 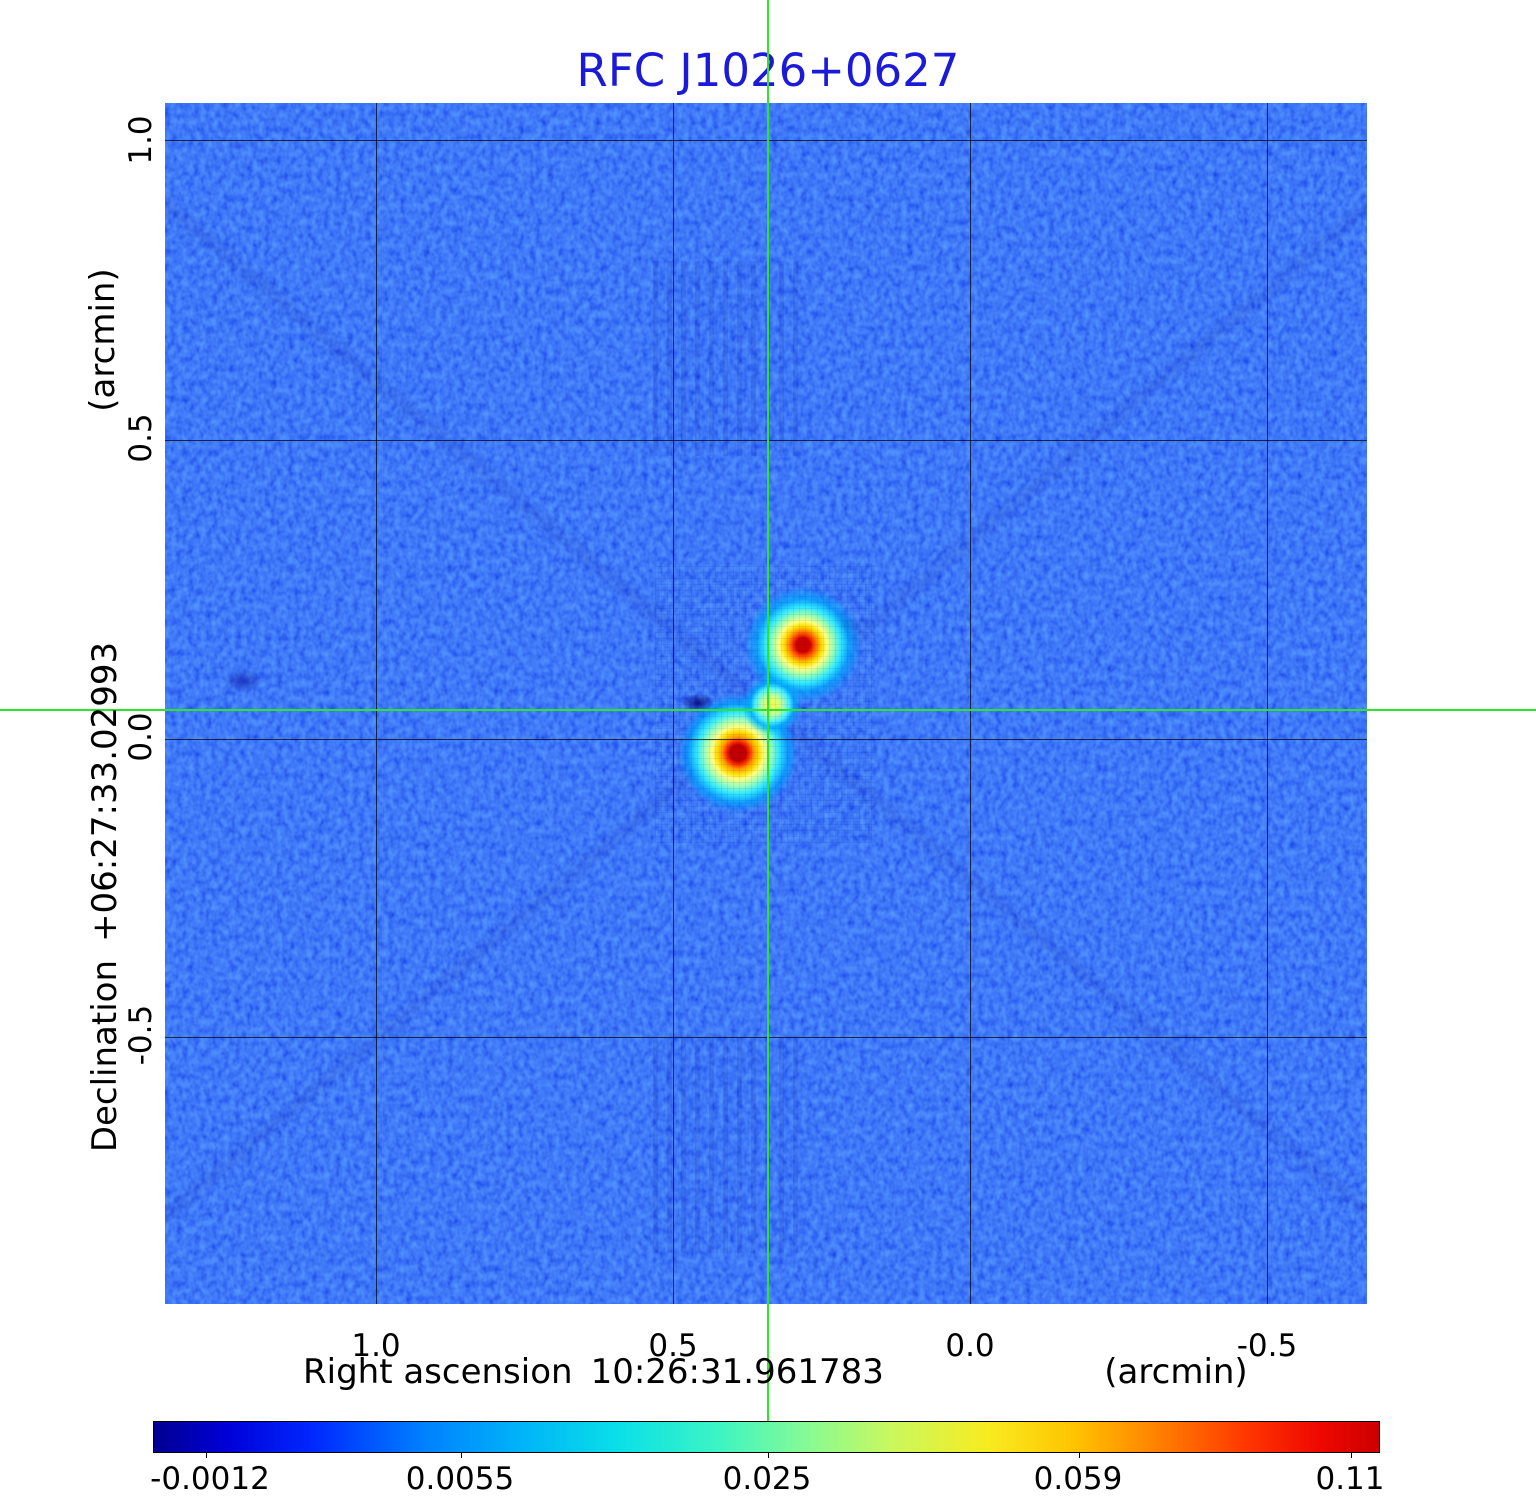 I want to click on grid-line-ra-0.5, so click(x=673, y=703).